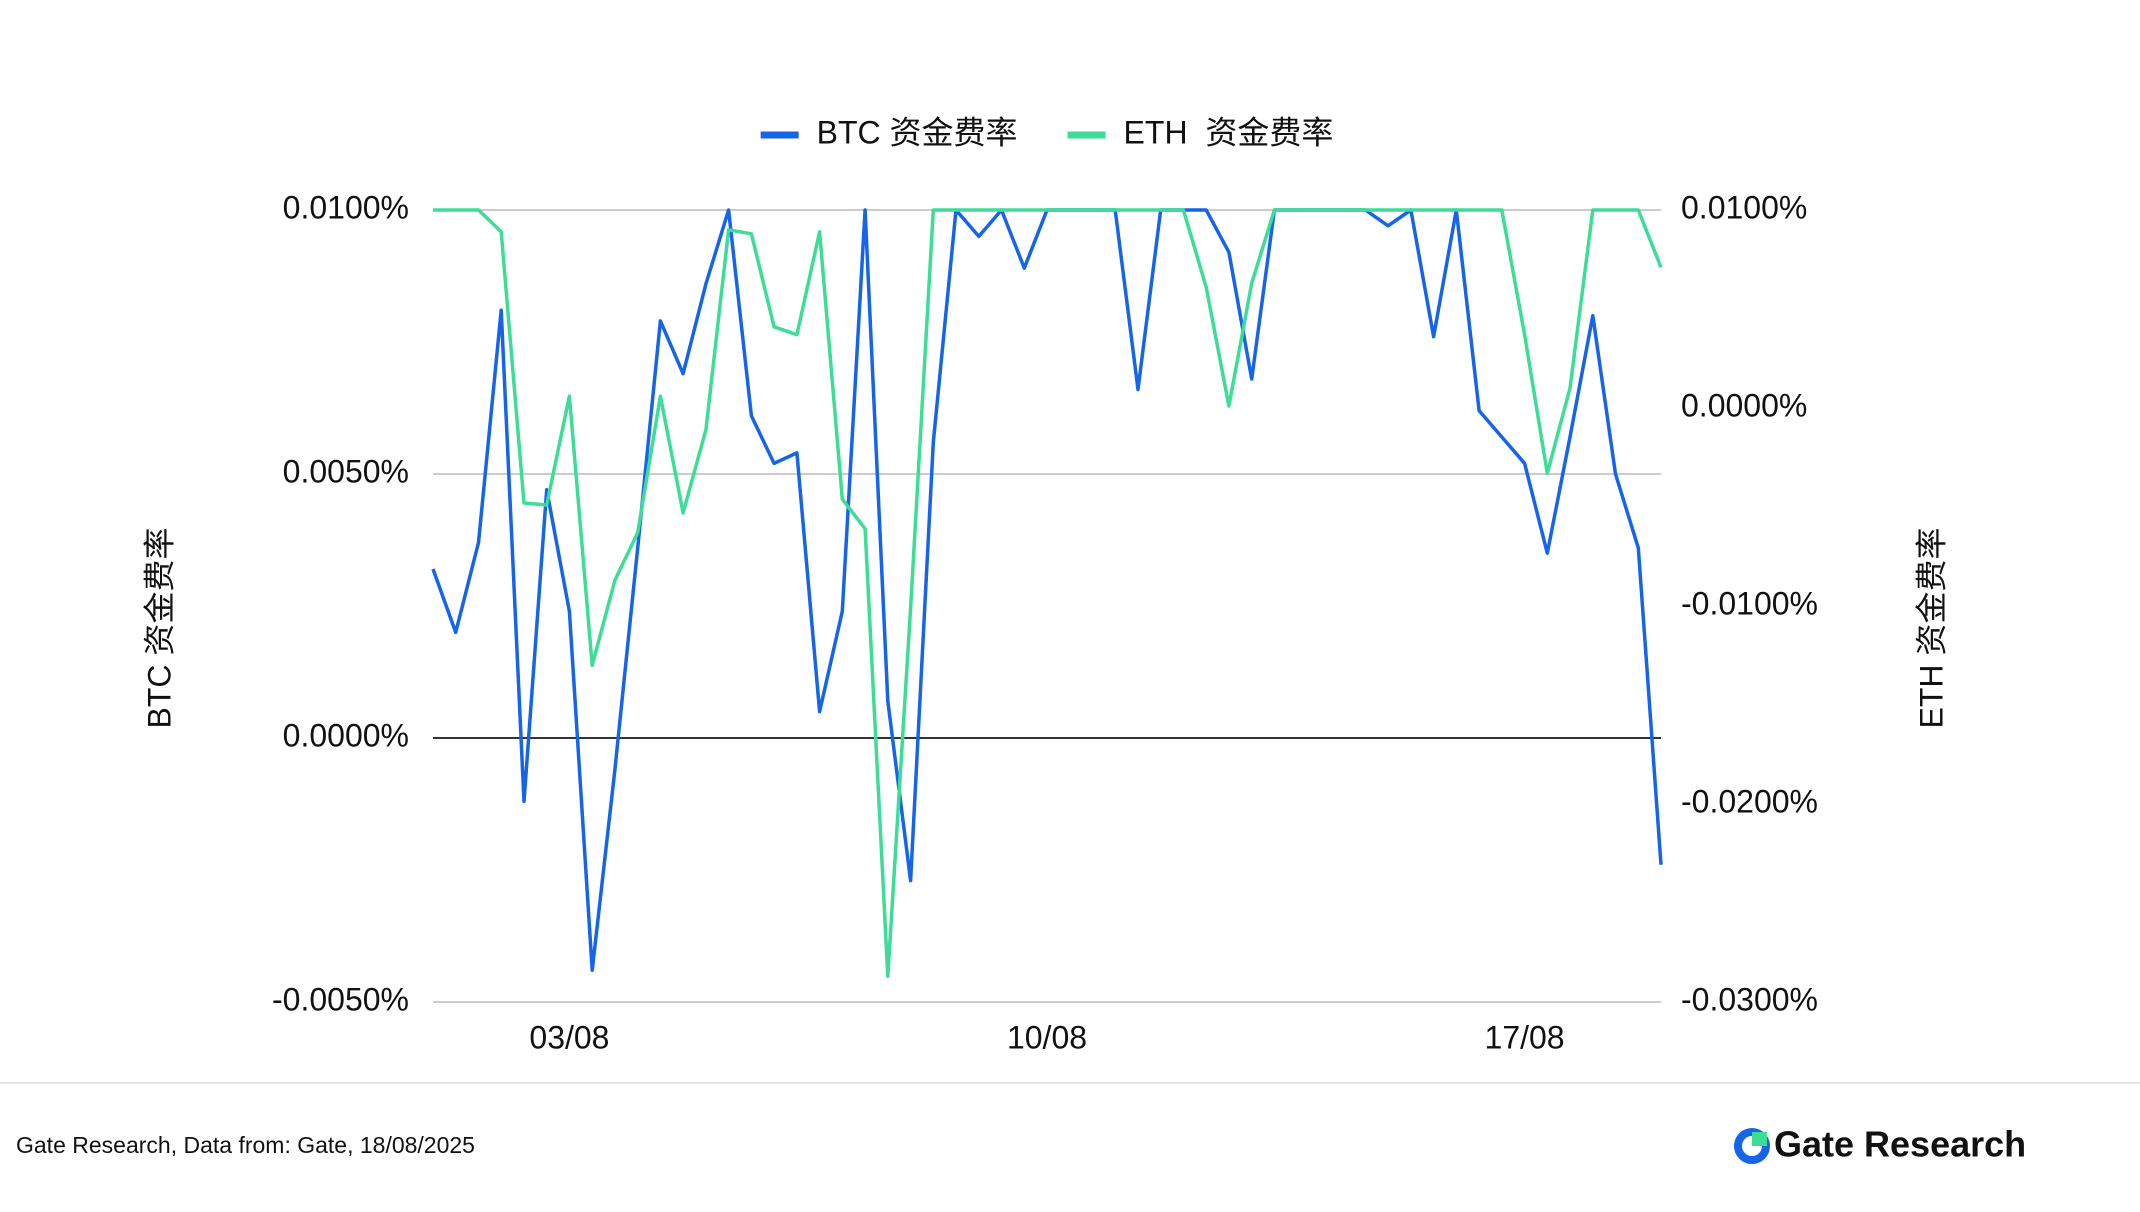 The width and height of the screenshot is (2140, 1212). Describe the element at coordinates (346, 471) in the screenshot. I see `y-tick-label: 0.0050%` at that location.